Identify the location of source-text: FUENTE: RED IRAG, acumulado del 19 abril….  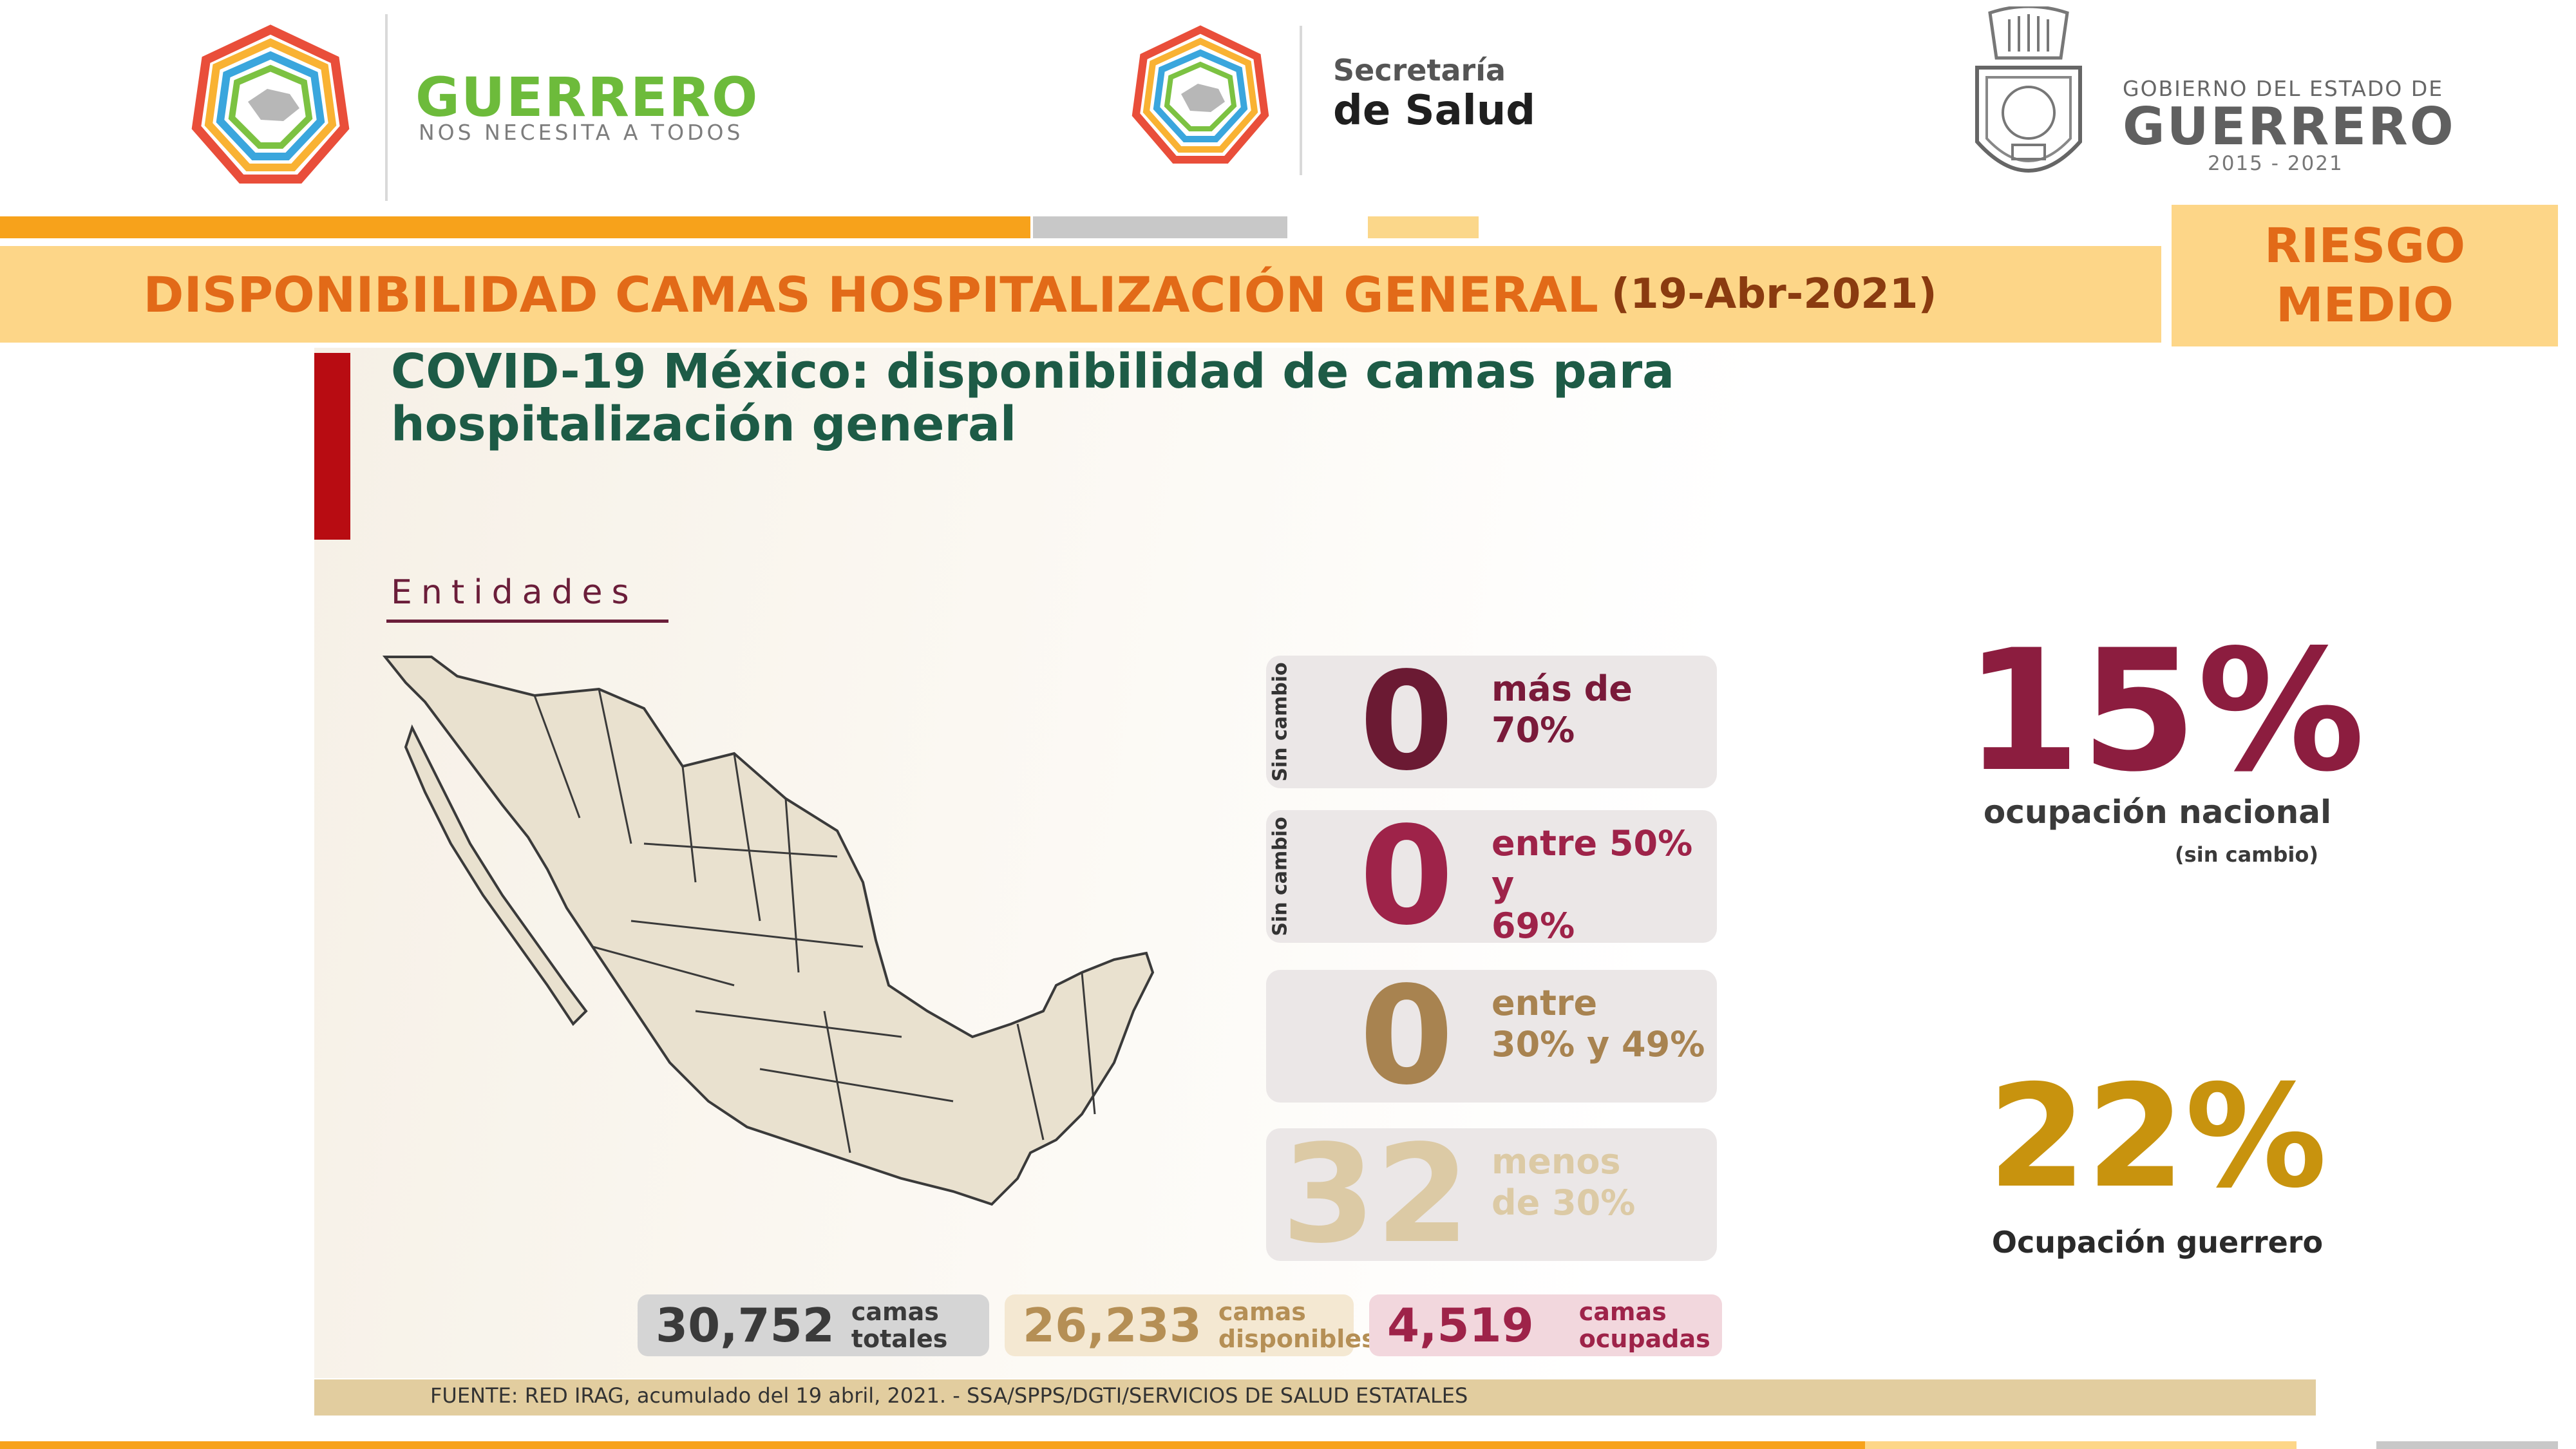
(949, 1395).